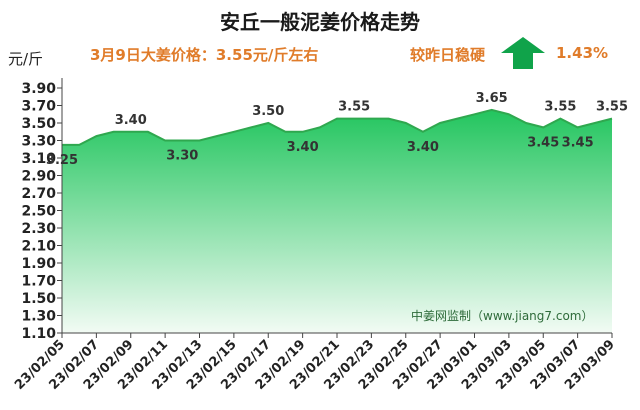 This screenshot has width=640, height=410. What do you see at coordinates (38, 229) in the screenshot?
I see `y-tick-label: 2.30` at bounding box center [38, 229].